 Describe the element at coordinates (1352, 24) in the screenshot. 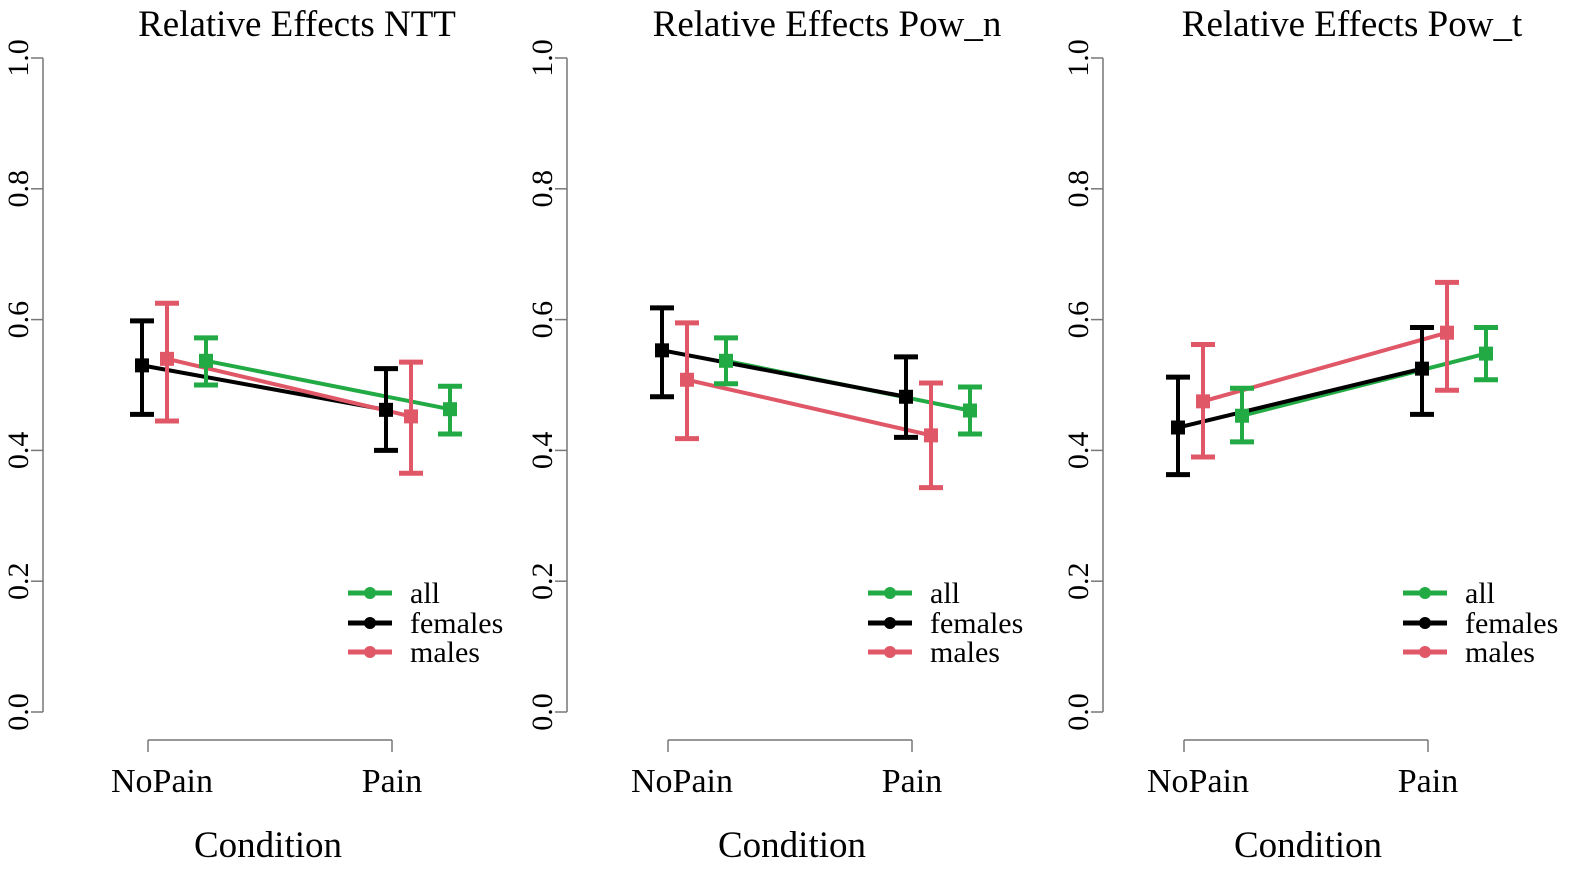

I see `chart-title: Relative Effects Pow_t` at that location.